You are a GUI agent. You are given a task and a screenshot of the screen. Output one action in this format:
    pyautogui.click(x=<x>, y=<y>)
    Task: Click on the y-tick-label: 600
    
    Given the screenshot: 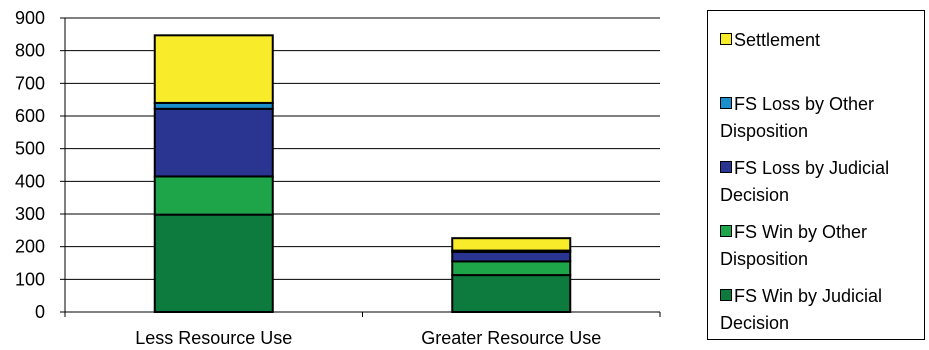 What is the action you would take?
    pyautogui.click(x=30, y=116)
    